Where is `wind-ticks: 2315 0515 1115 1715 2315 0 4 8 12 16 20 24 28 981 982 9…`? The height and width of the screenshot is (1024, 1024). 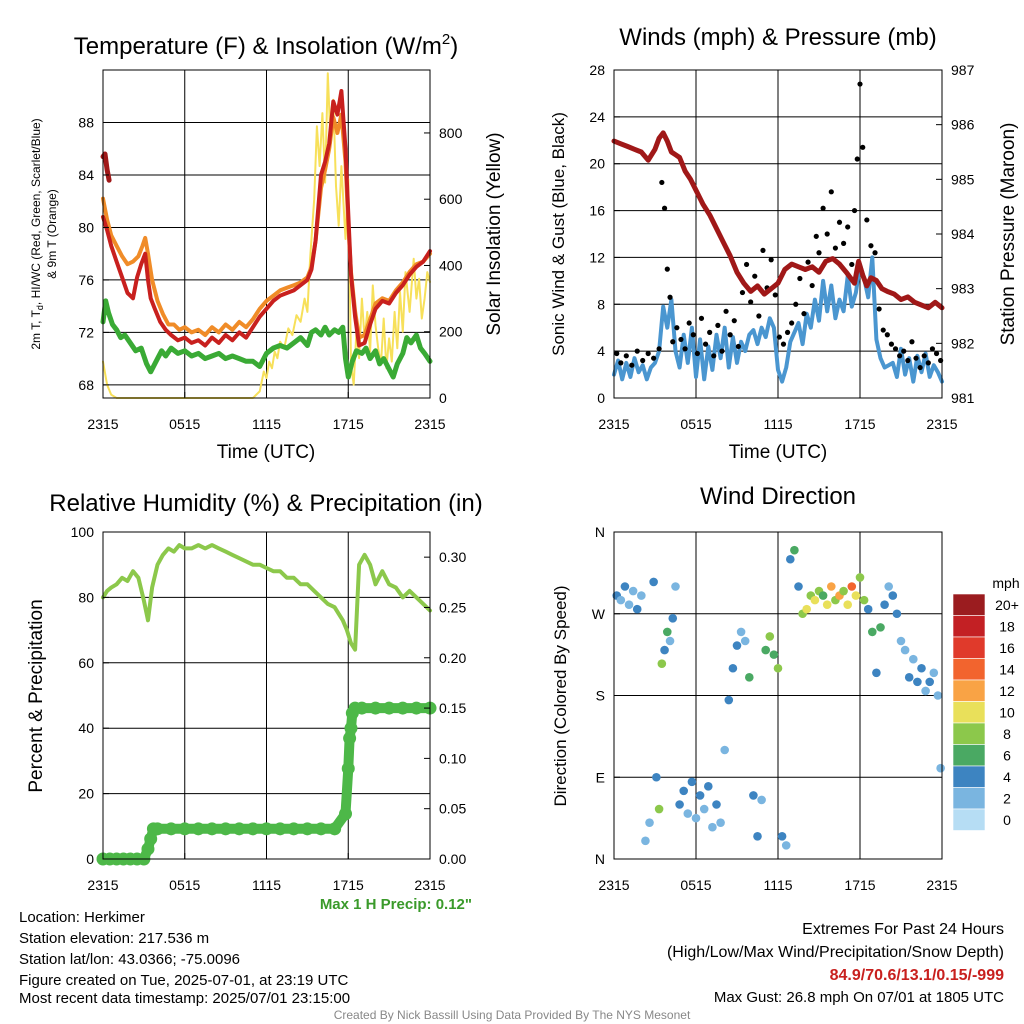 wind-ticks: 2315 0515 1115 1715 2315 0 4 8 12 16 20 24 28 981 982 9… is located at coordinates (781, 247).